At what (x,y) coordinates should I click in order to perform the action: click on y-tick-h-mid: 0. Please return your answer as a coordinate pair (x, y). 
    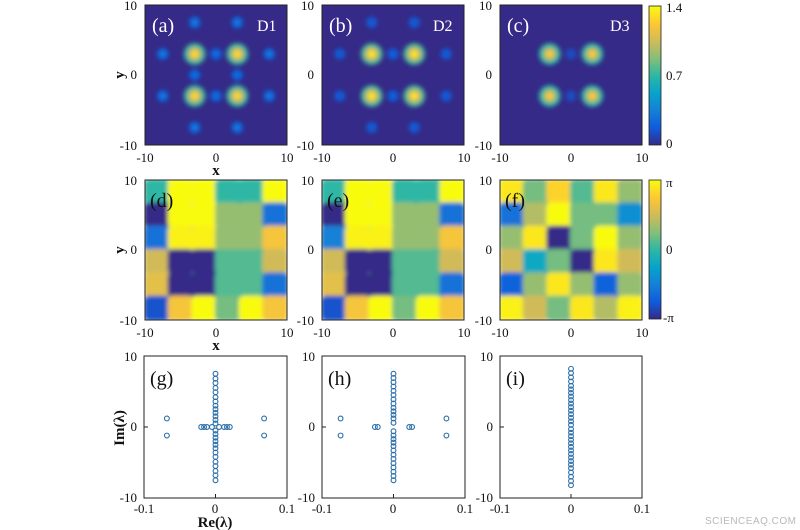
    Looking at the image, I should click on (312, 426).